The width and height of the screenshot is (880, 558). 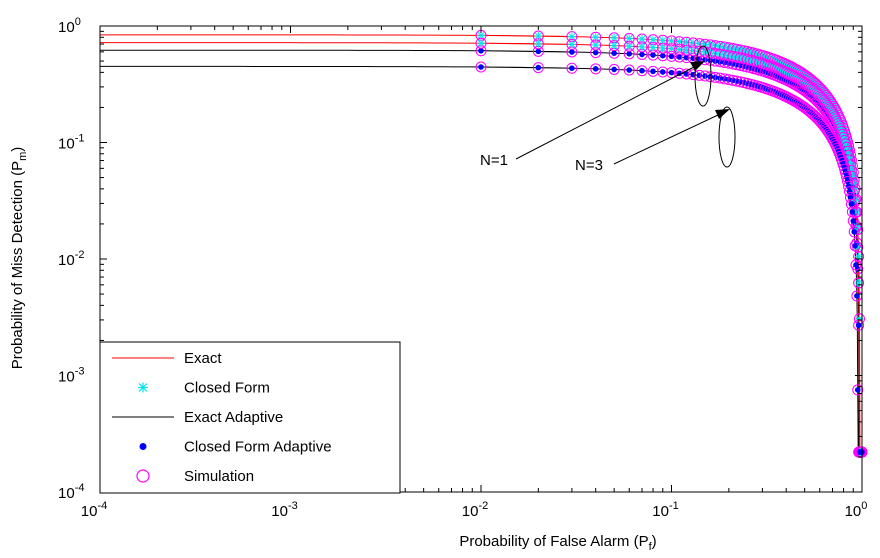 What do you see at coordinates (475, 510) in the screenshot?
I see `x-tick-label: 10⁻²` at bounding box center [475, 510].